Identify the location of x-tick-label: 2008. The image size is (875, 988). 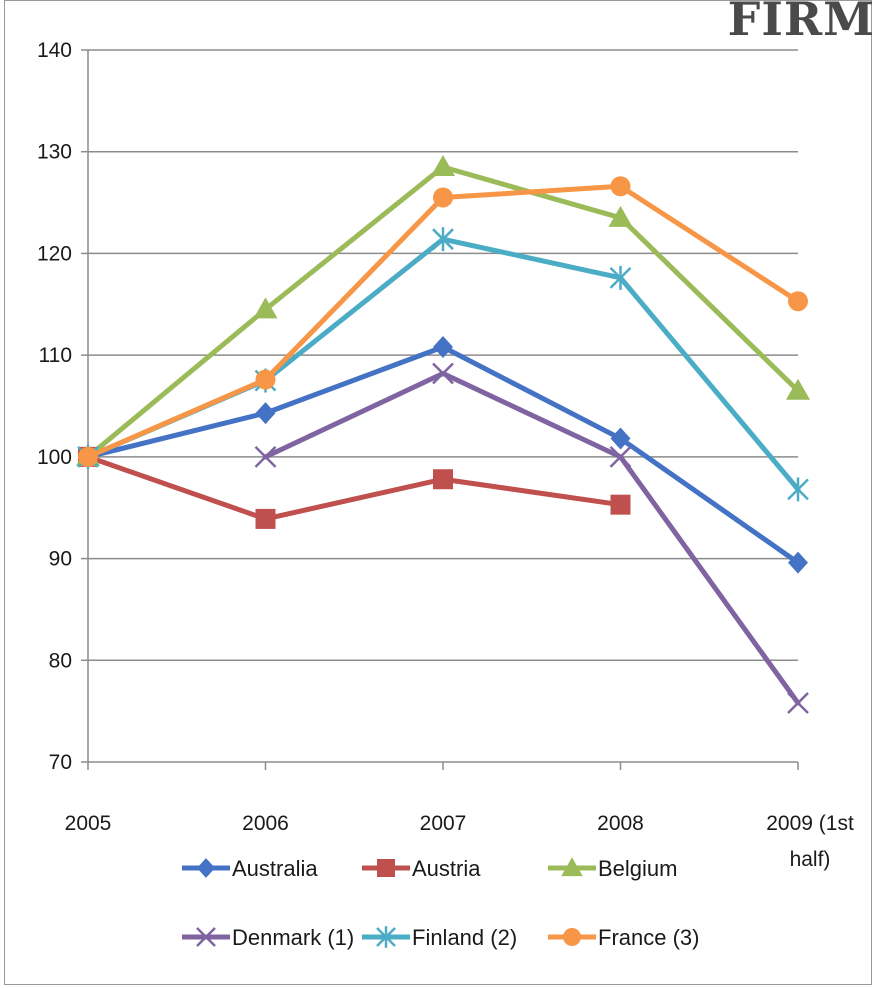
(620, 823).